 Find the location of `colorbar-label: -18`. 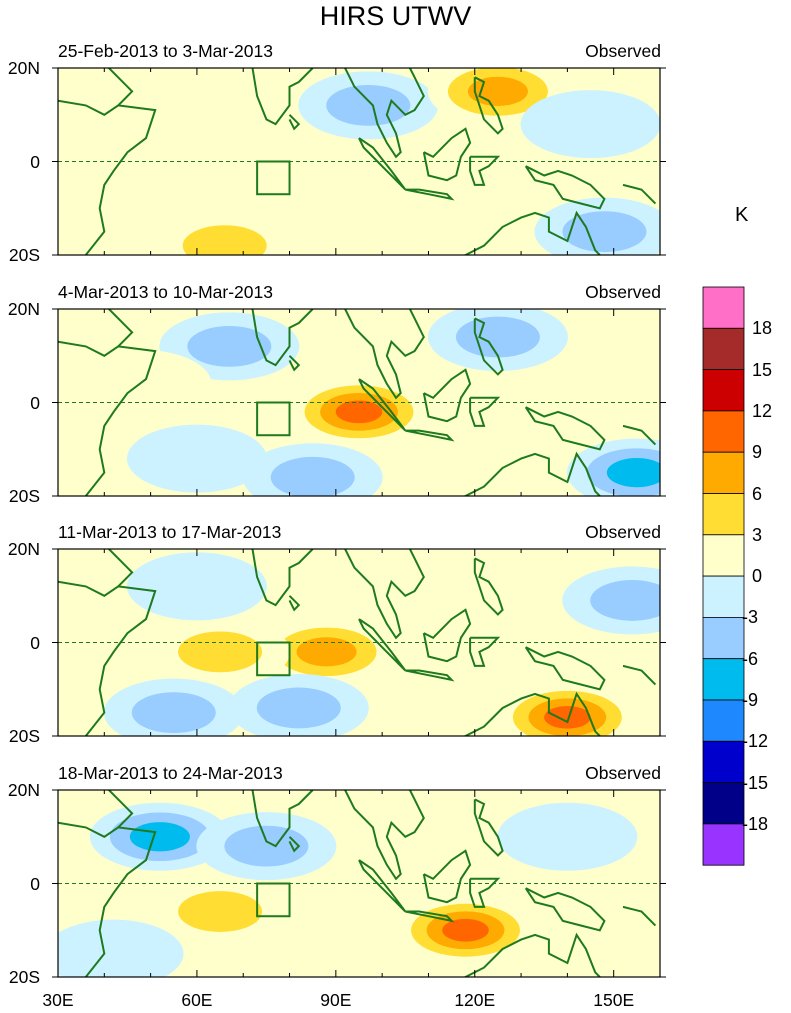

colorbar-label: -18 is located at coordinates (755, 823).